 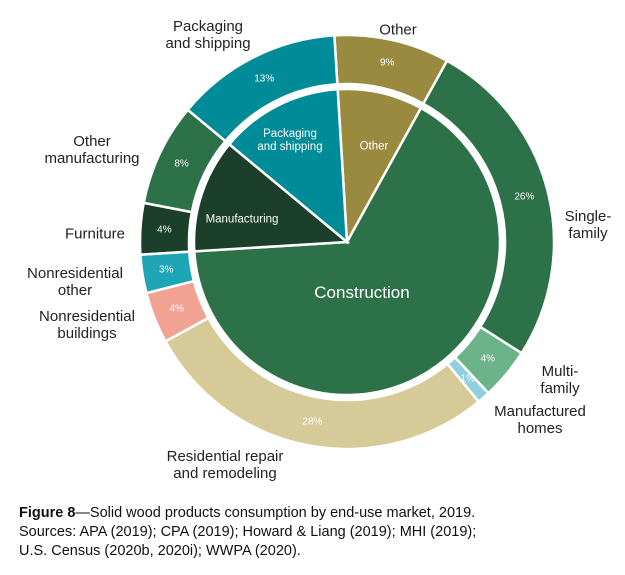 What do you see at coordinates (374, 146) in the screenshot?
I see `inner-label: Other` at bounding box center [374, 146].